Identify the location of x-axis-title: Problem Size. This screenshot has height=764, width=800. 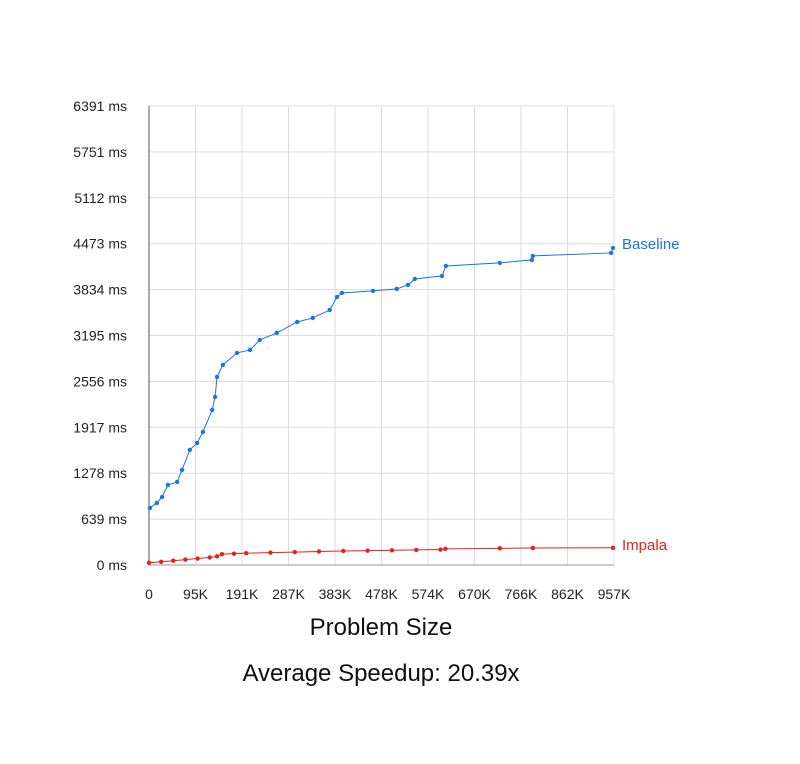
(381, 627).